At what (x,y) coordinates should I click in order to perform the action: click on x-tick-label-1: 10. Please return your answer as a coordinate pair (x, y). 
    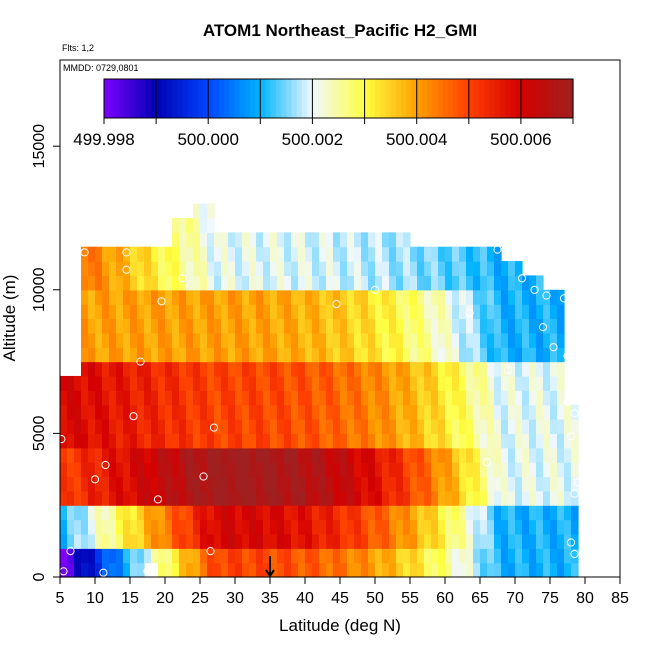
    Looking at the image, I should click on (95, 598).